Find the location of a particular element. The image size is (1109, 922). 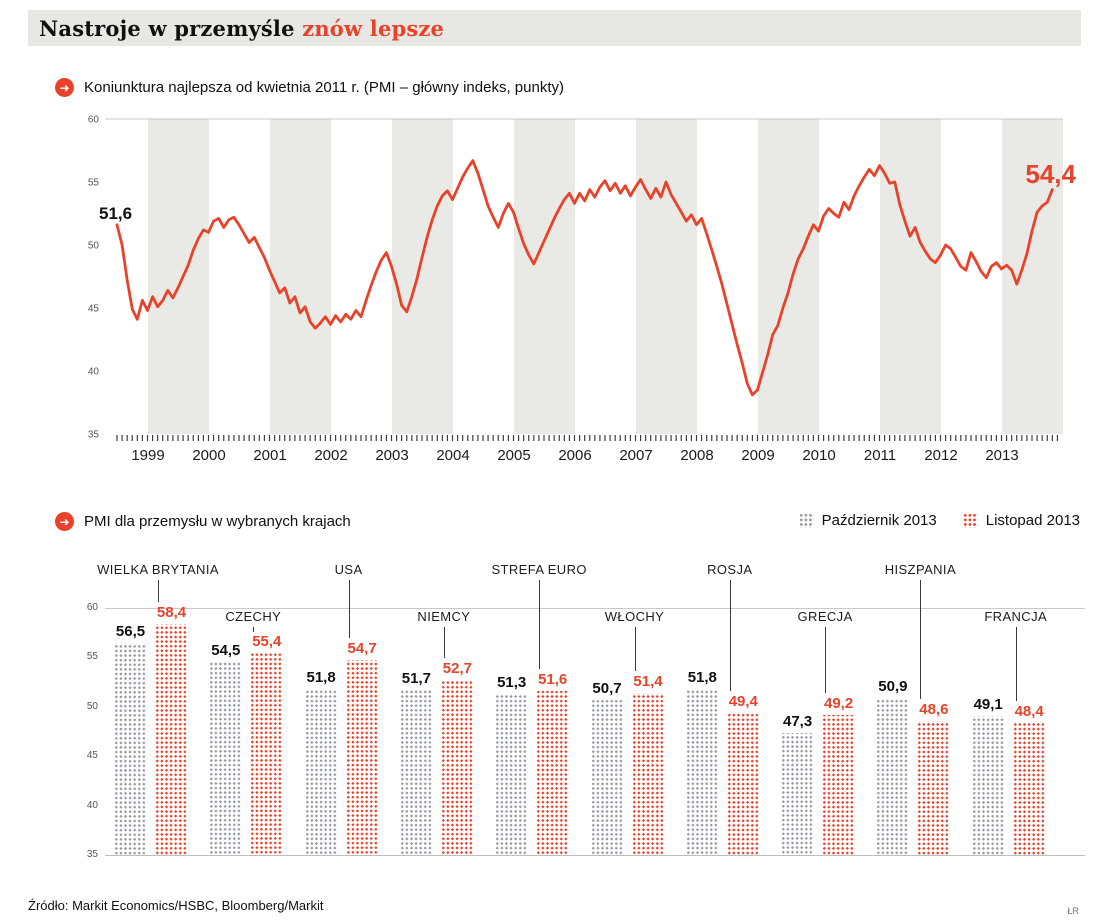

page-title-black: Nastroje w przemyśle is located at coordinates (171, 28).